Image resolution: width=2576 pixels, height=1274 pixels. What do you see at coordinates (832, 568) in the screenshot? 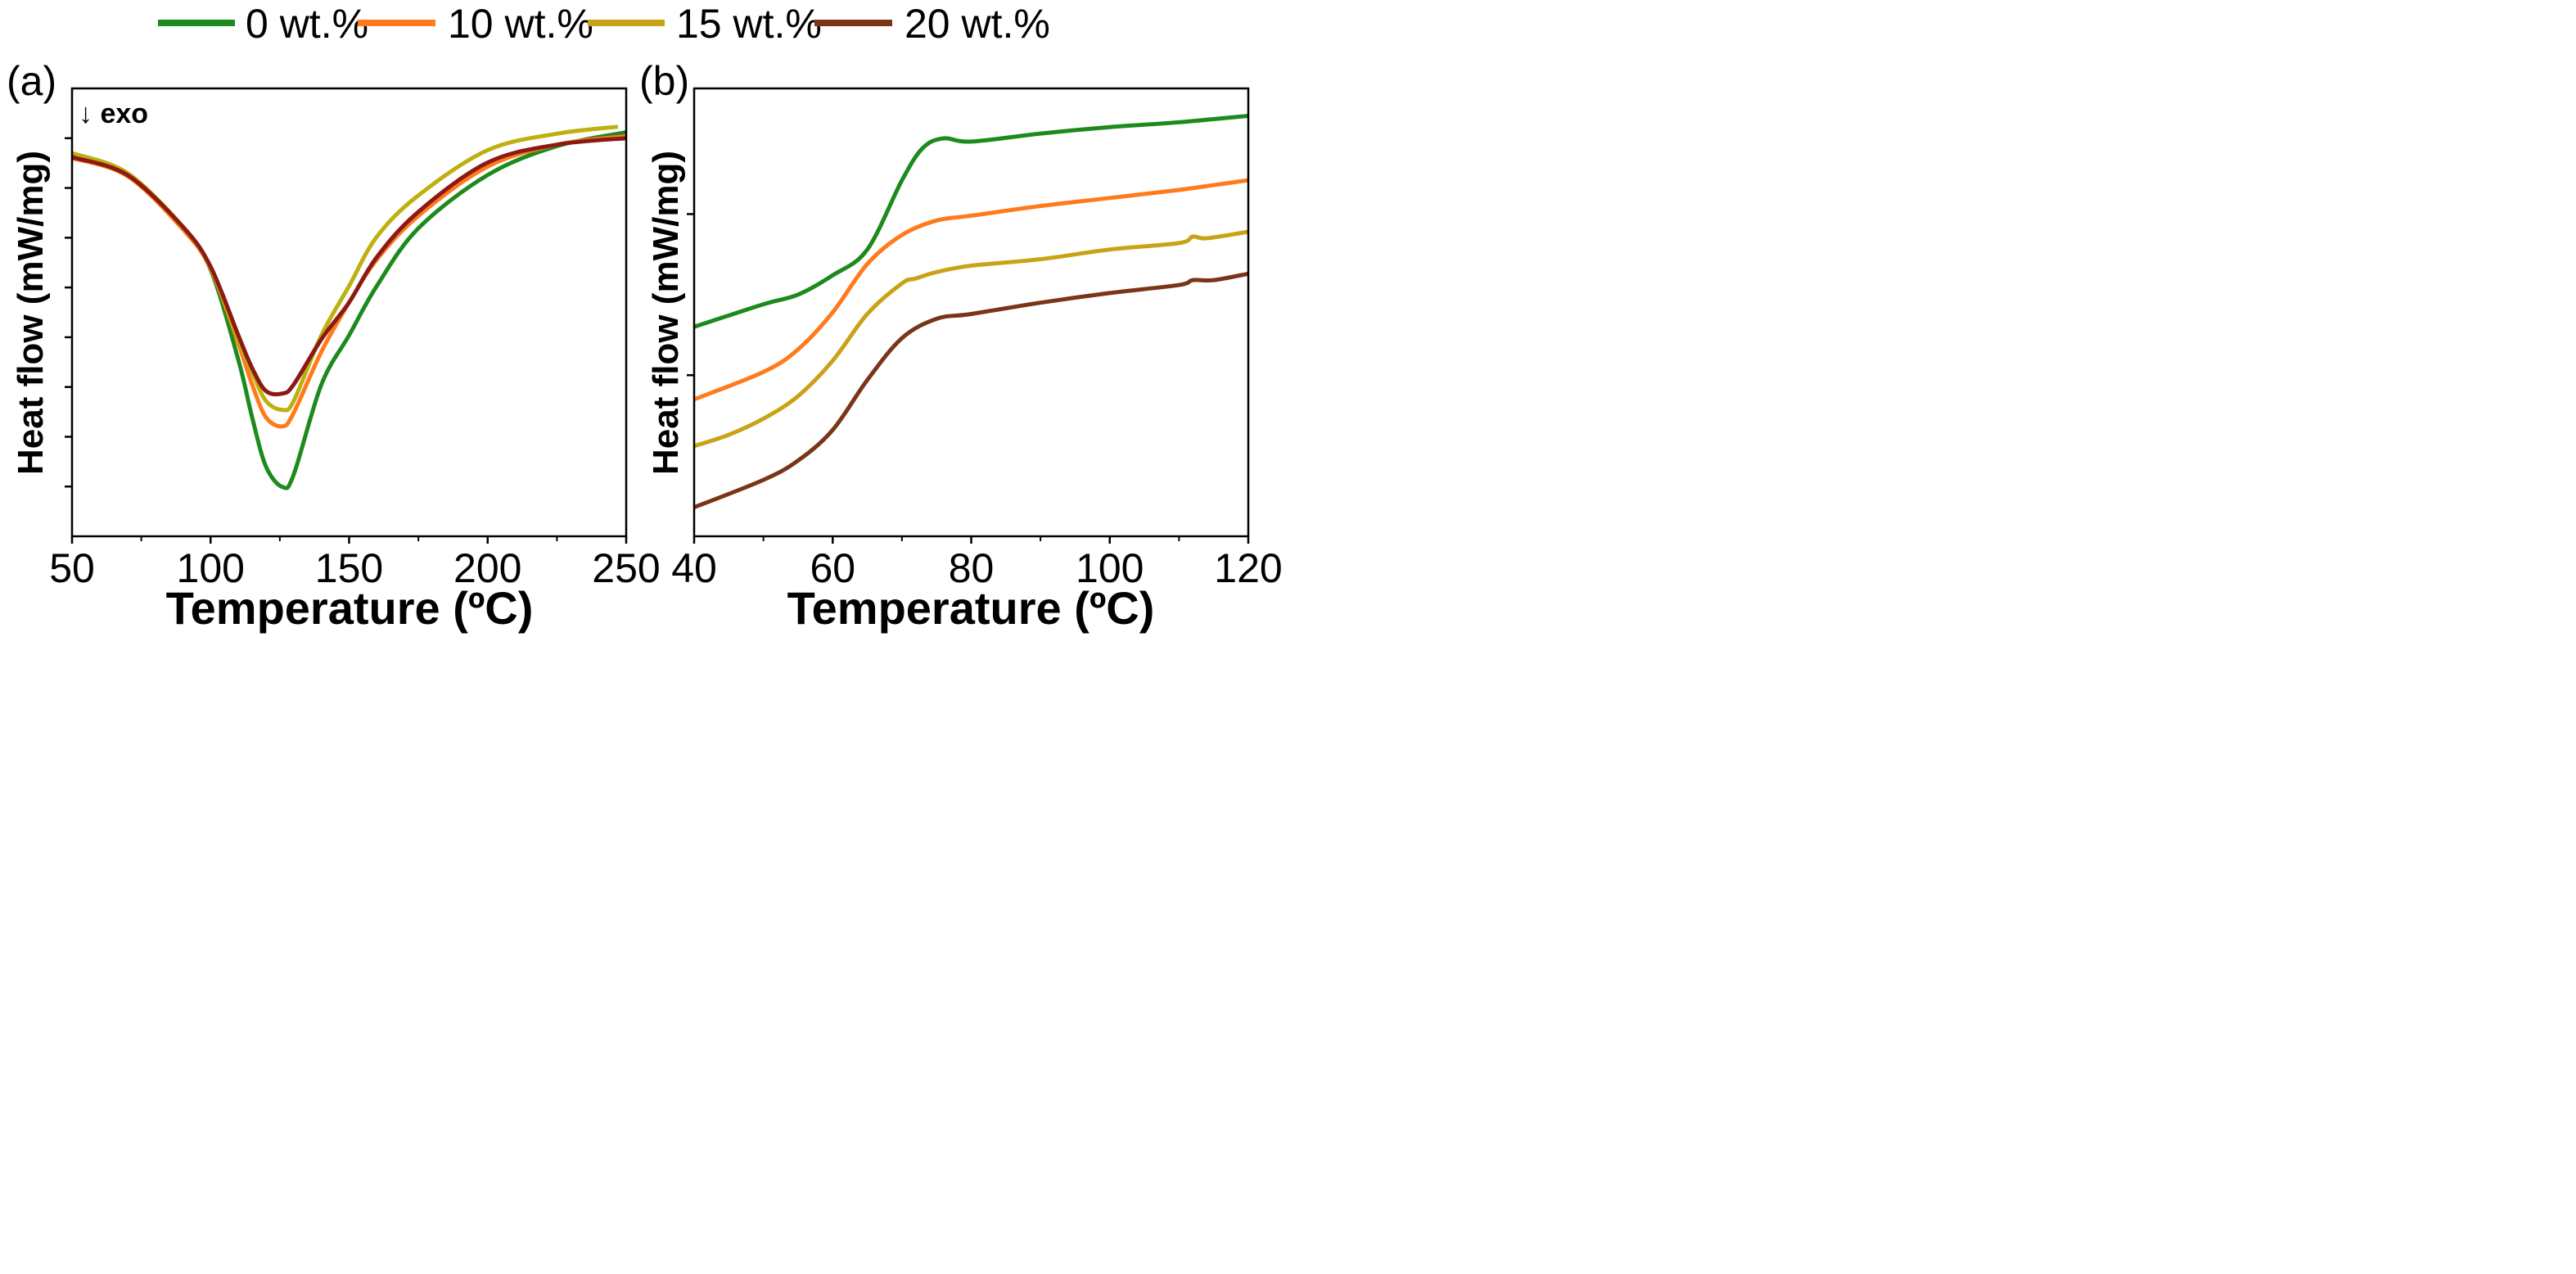
I see `panel-b-x-tick-label: 60` at bounding box center [832, 568].